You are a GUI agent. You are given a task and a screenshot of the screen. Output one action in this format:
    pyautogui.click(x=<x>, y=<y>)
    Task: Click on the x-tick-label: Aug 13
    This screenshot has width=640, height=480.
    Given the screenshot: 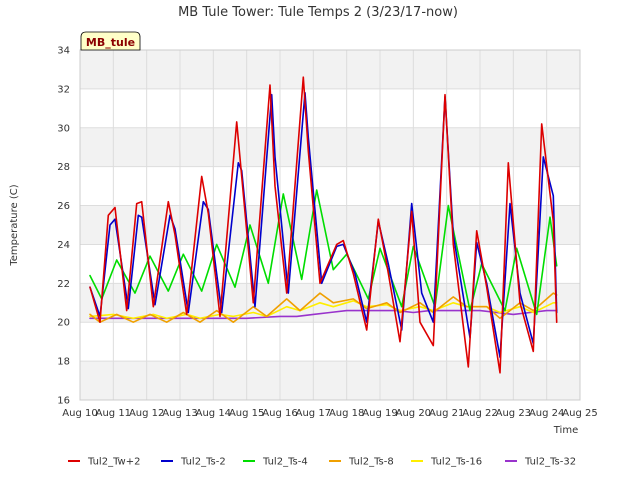 What is the action you would take?
    pyautogui.click(x=179, y=413)
    